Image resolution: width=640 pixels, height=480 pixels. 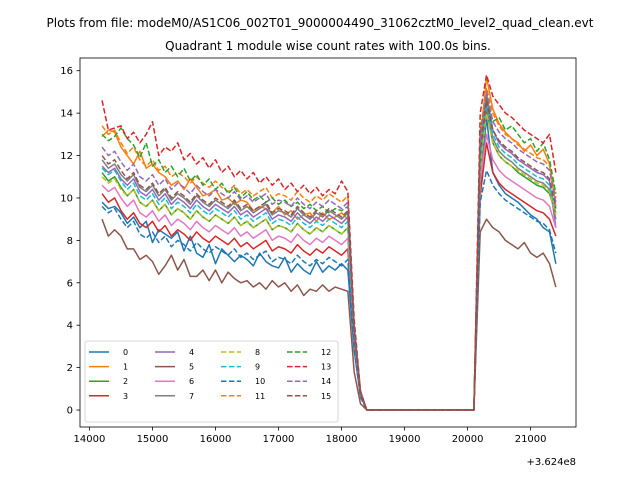 What do you see at coordinates (310, 436) in the screenshot?
I see `x-axis: 14000 15000 16000 17000 18000 19000 20000 21000` at bounding box center [310, 436].